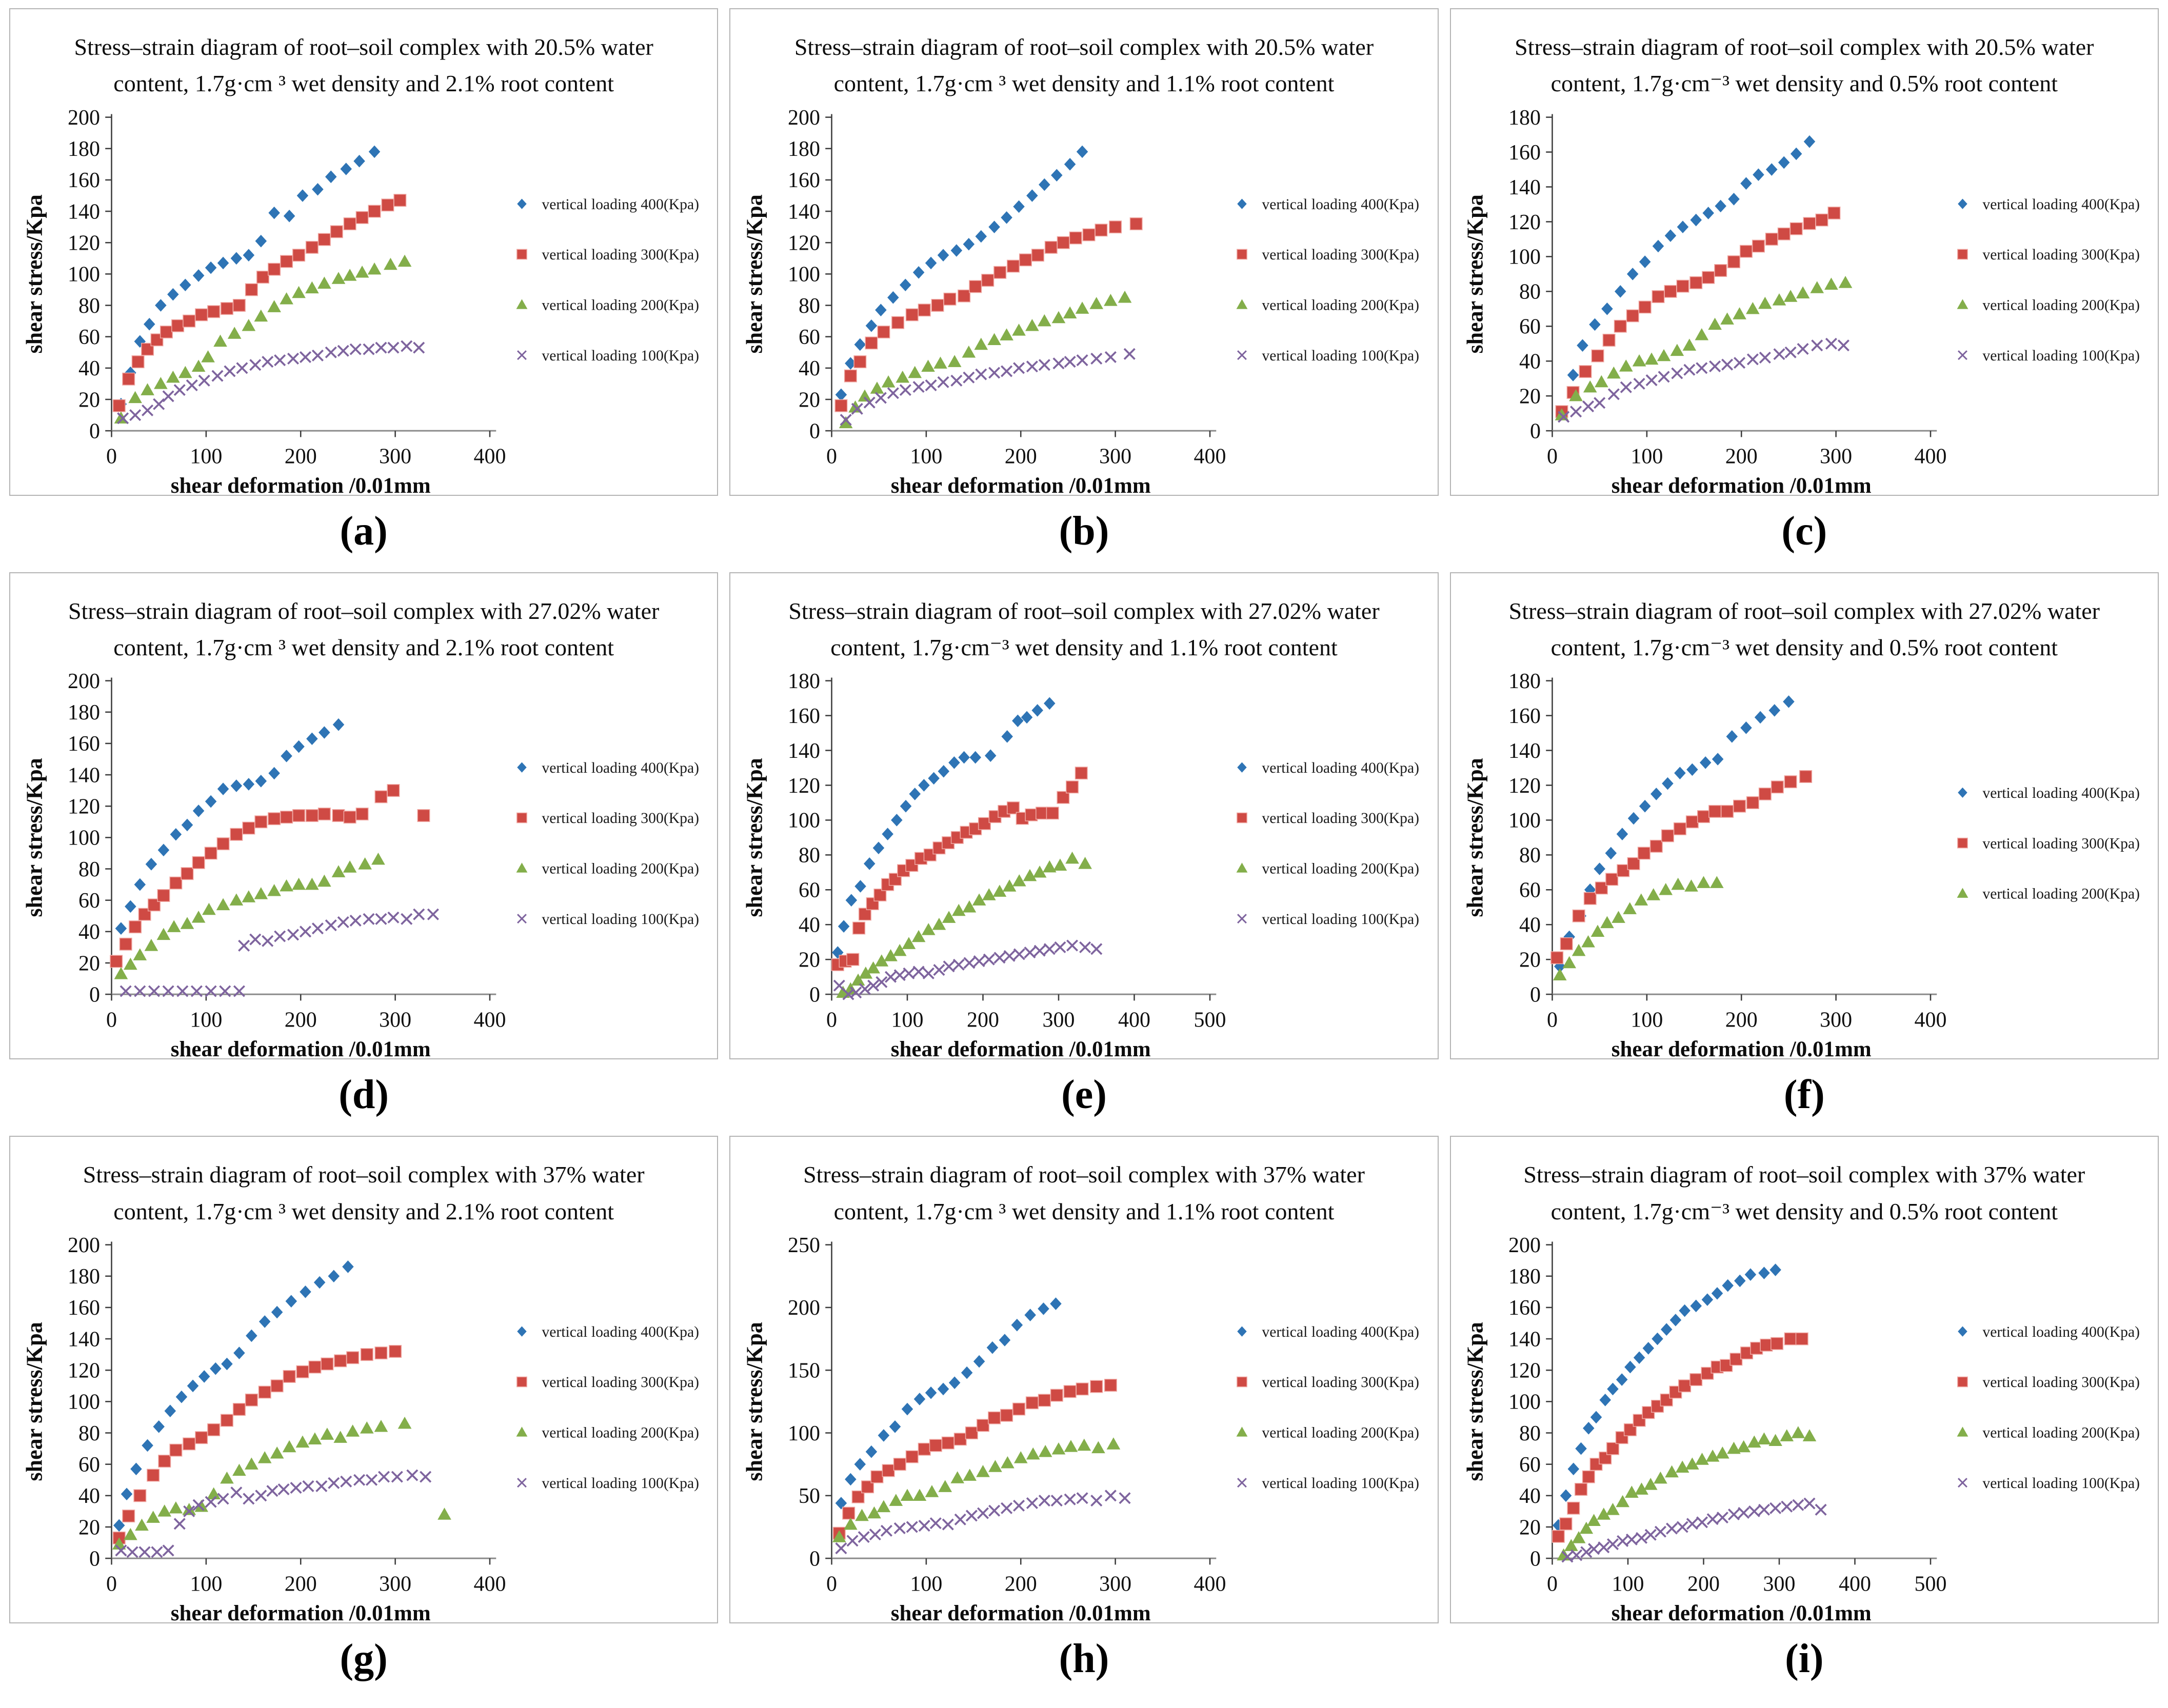 This screenshot has height=1708, width=2168. Describe the element at coordinates (84, 212) in the screenshot. I see `y-tick-label: 140` at that location.